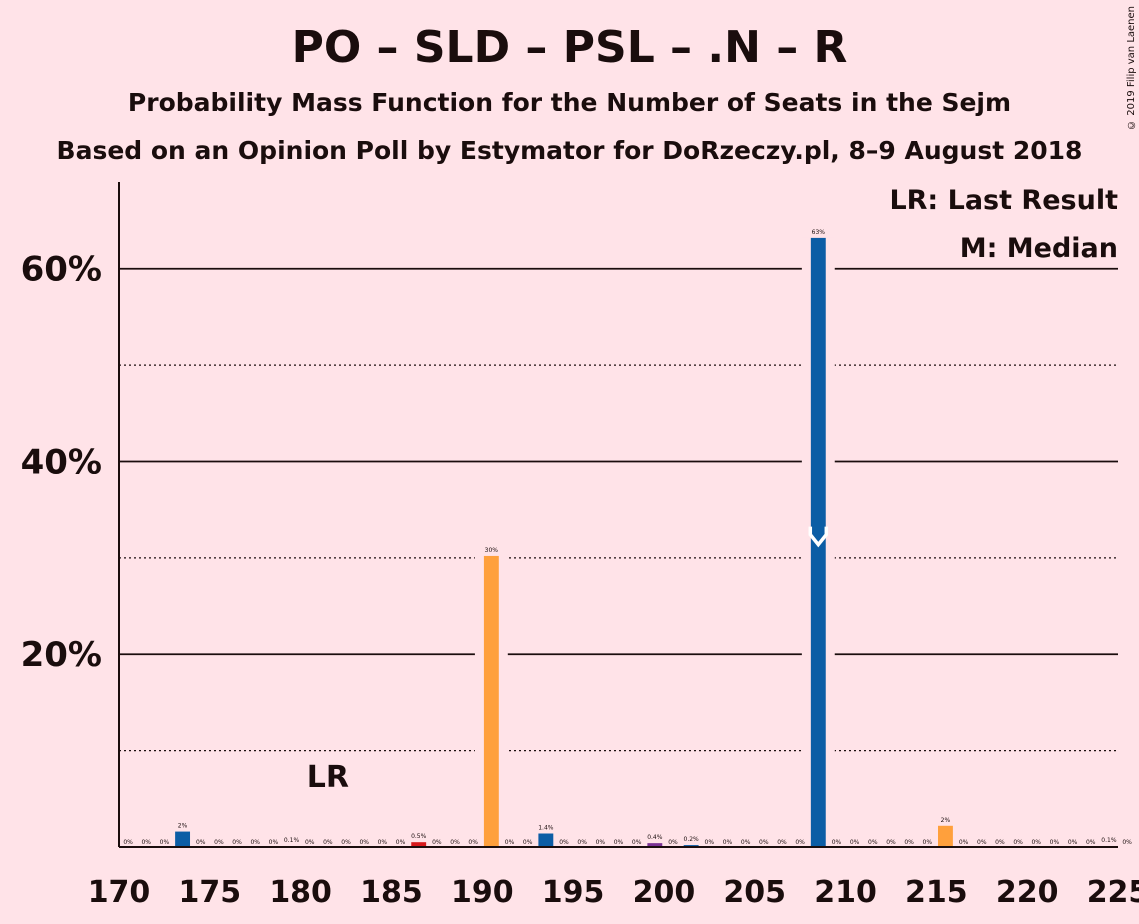 This screenshot has height=924, width=1139. I want to click on y-tick-label: 20%, so click(61, 655).